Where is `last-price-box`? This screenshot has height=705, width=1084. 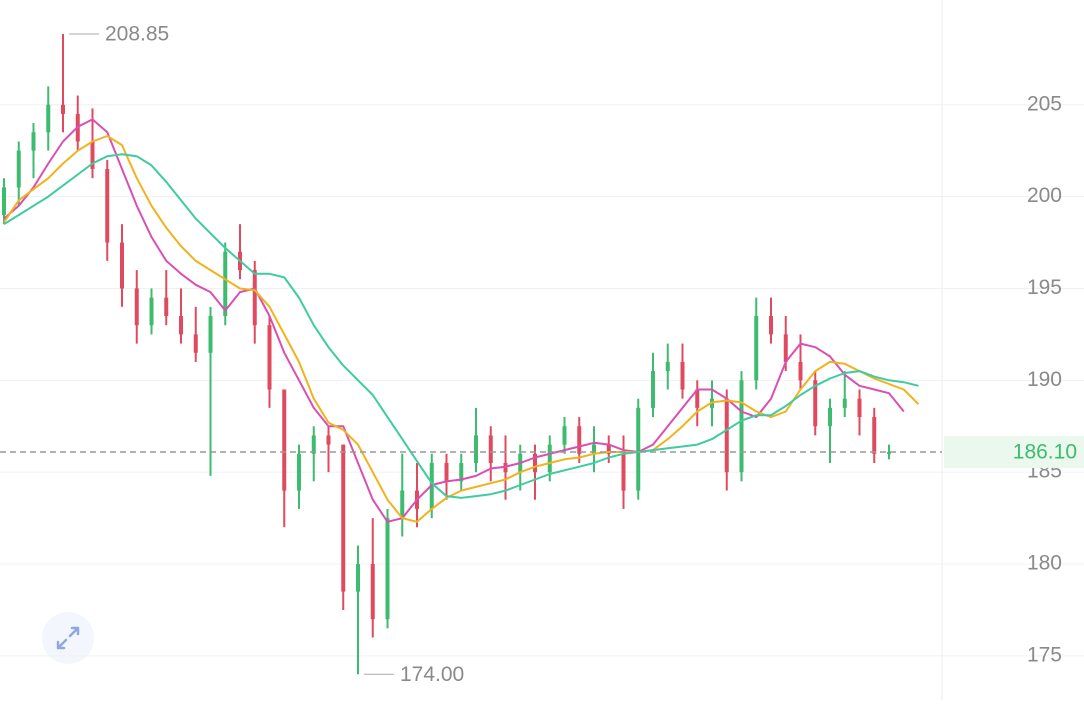
last-price-box is located at coordinates (1014, 451).